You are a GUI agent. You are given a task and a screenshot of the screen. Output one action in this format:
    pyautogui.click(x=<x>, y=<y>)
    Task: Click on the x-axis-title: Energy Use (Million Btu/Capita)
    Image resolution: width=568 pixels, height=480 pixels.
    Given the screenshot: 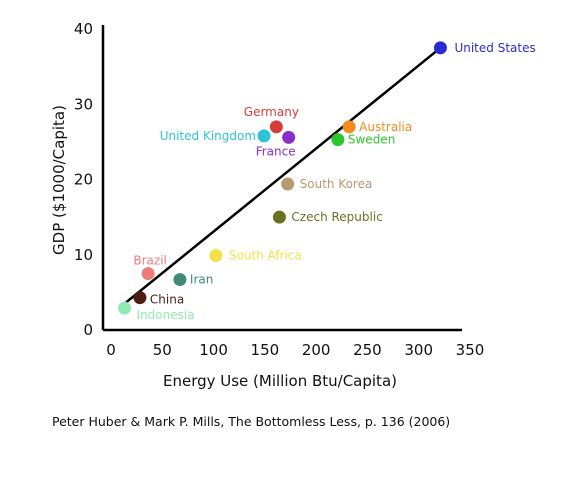 What is the action you would take?
    pyautogui.click(x=280, y=381)
    